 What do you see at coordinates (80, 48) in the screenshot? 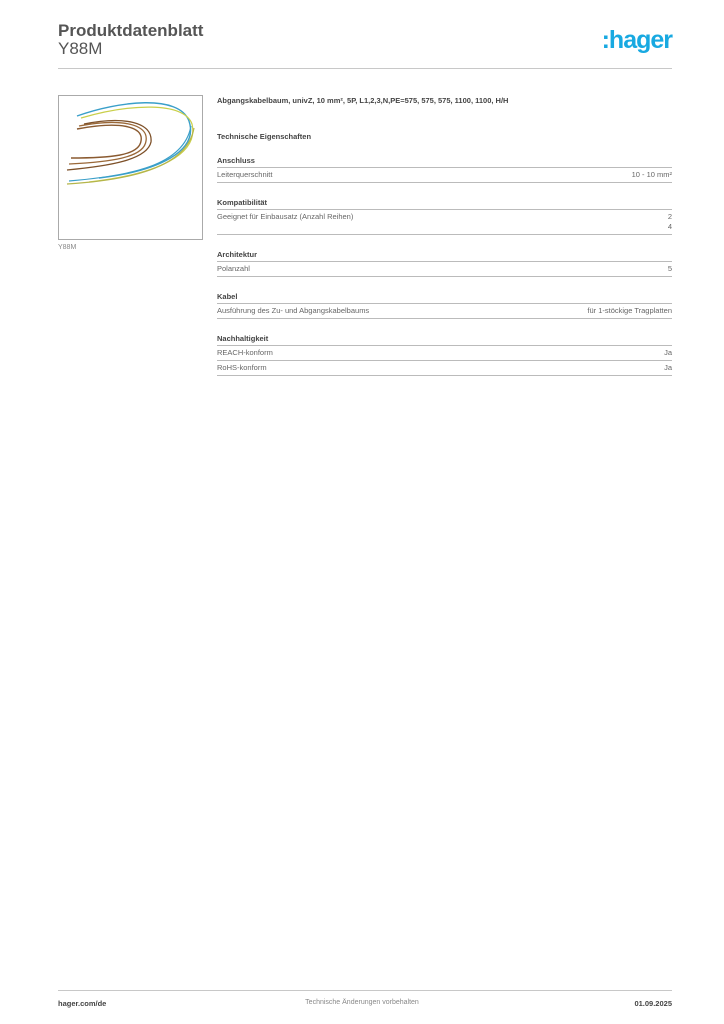
I see `product-code: Y88M` at bounding box center [80, 48].